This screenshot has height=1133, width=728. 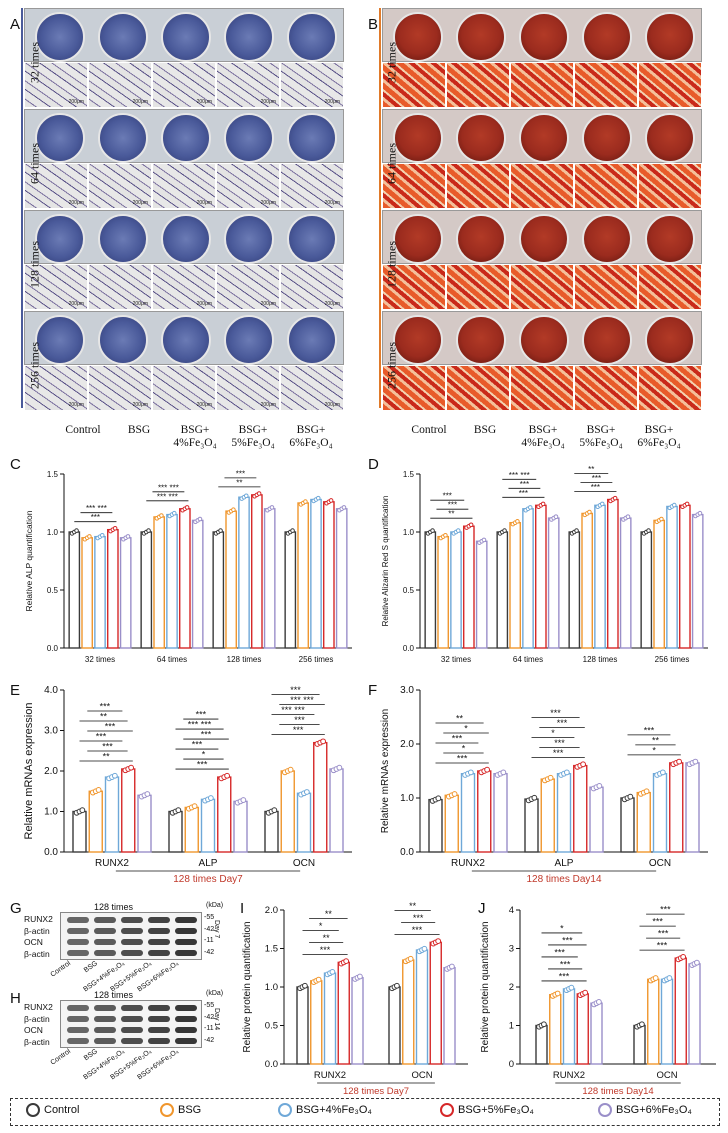 I want to click on panel-letter-f: F, so click(x=373, y=690).